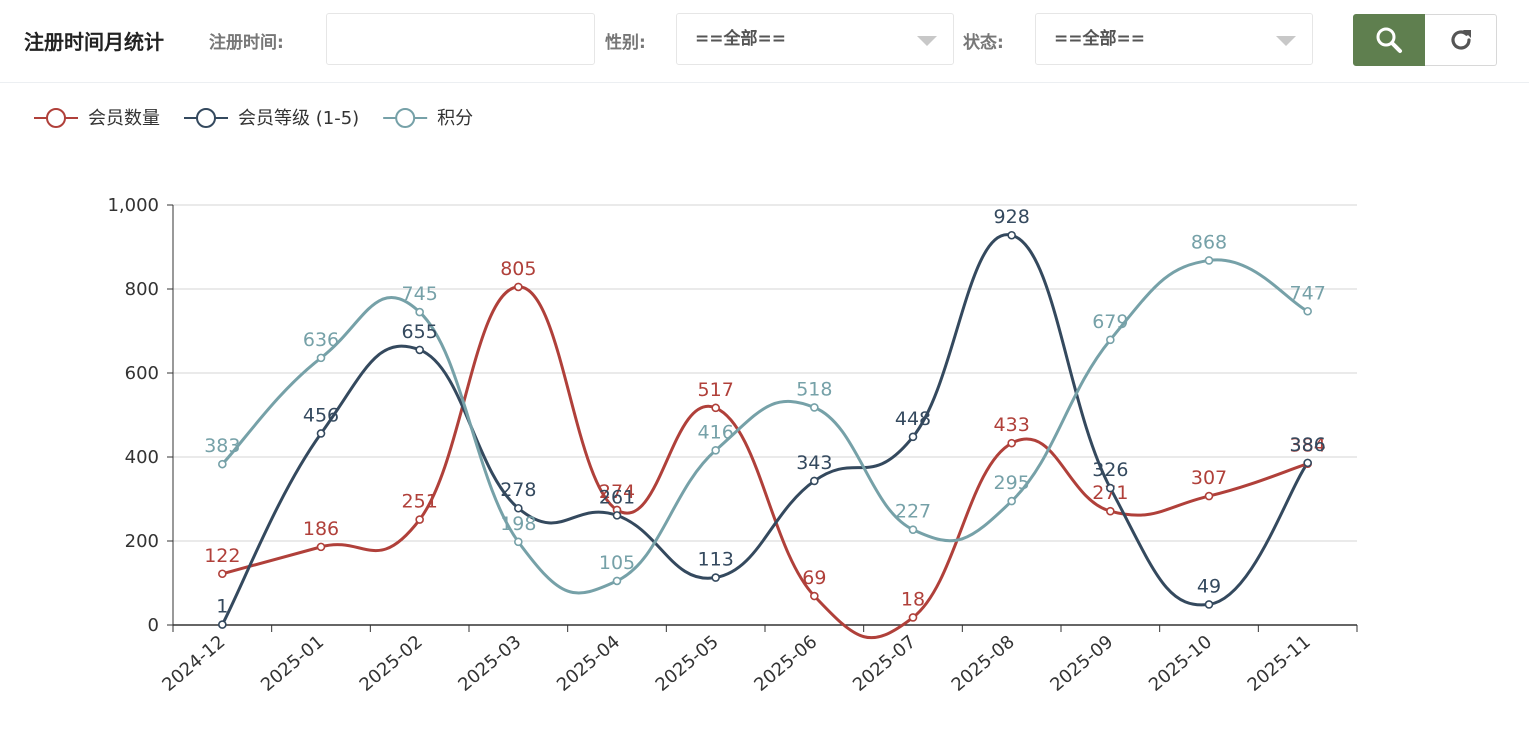 Image resolution: width=1529 pixels, height=745 pixels. What do you see at coordinates (1180, 663) in the screenshot?
I see `x-tick-label: 2025-10` at bounding box center [1180, 663].